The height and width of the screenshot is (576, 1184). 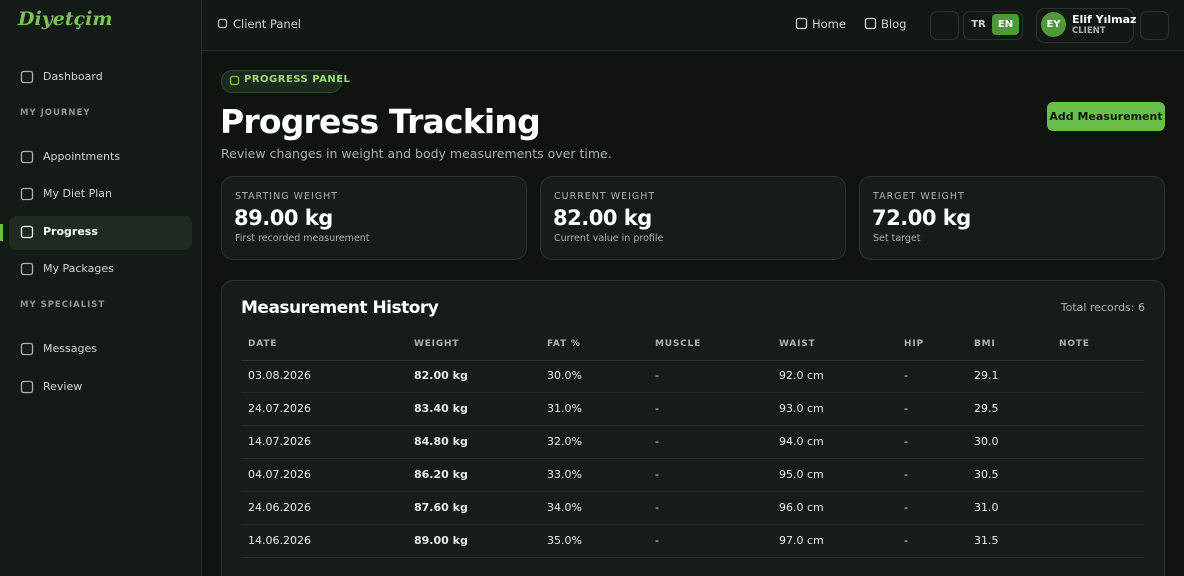 I want to click on table-cell: 86.20 kg, so click(x=441, y=474).